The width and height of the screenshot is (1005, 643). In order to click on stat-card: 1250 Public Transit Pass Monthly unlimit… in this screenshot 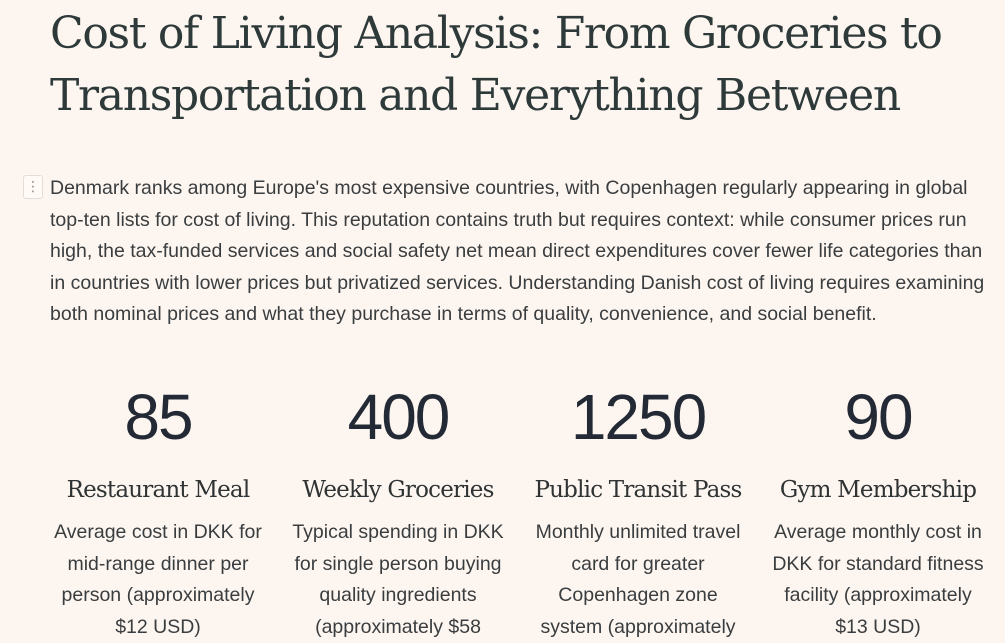, I will do `click(638, 510)`.